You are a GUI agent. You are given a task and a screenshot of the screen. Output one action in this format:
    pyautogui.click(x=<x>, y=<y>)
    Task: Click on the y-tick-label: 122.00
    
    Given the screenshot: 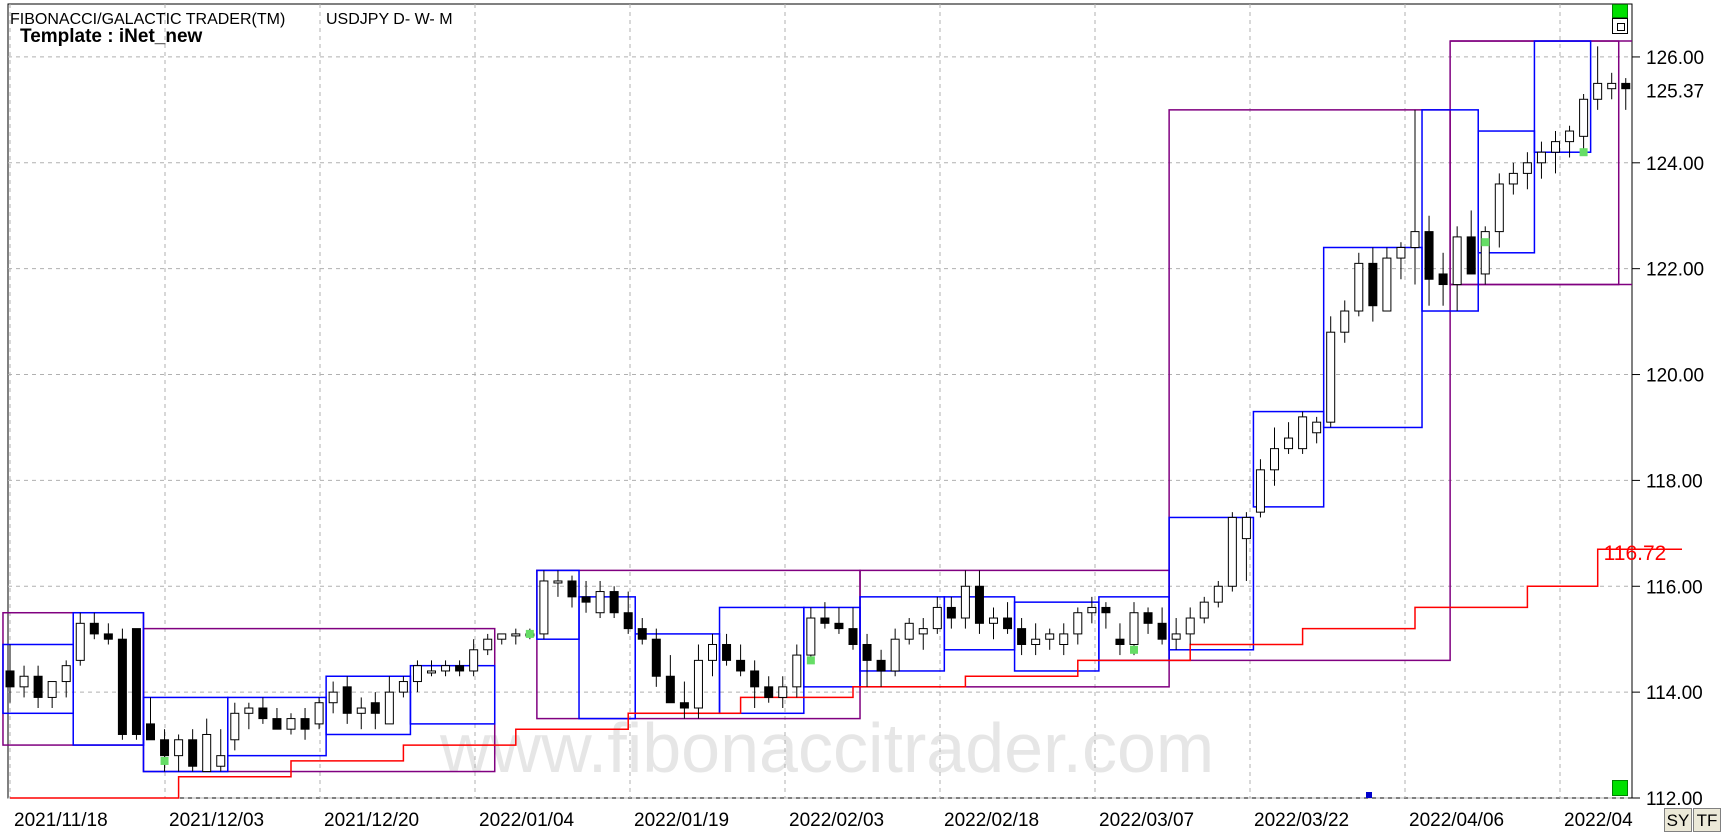 What is the action you would take?
    pyautogui.click(x=1675, y=270)
    